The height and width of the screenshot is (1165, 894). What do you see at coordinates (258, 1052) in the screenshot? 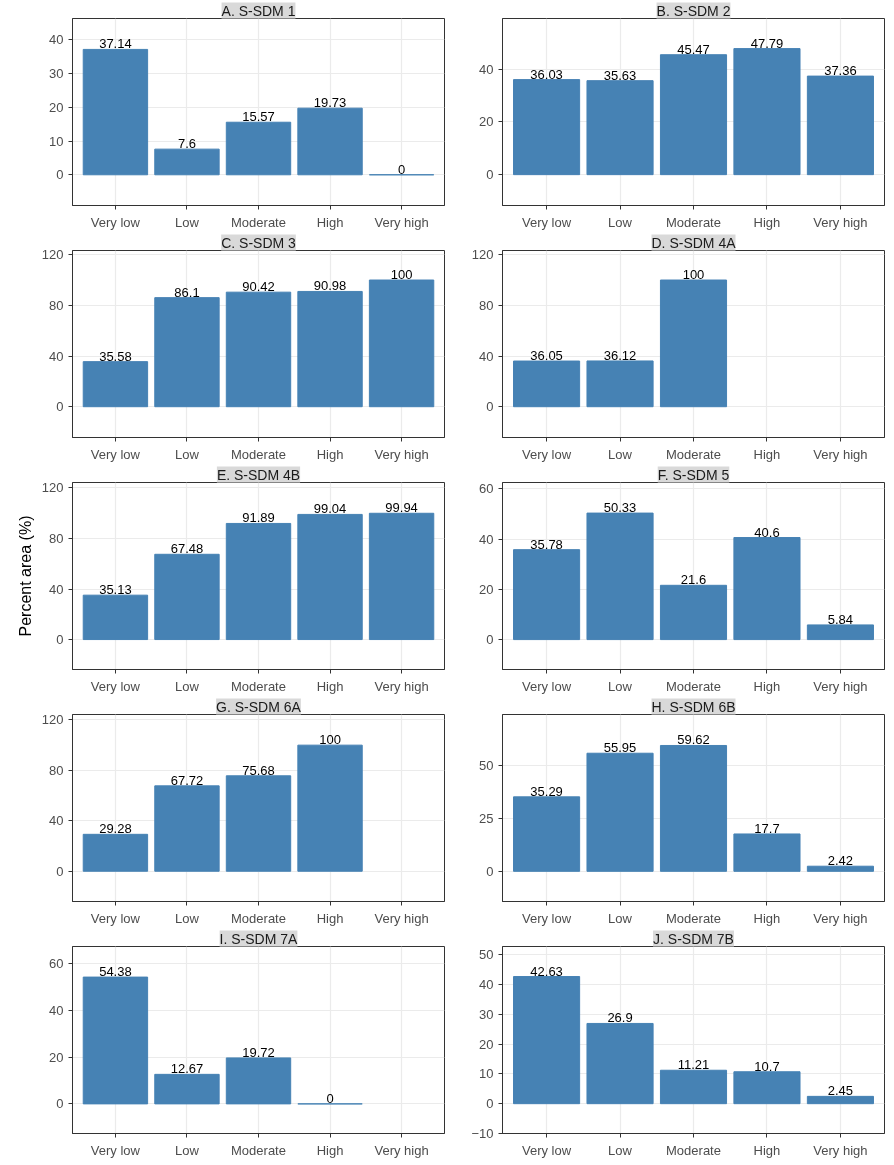
I see `data-label: 19.72` at bounding box center [258, 1052].